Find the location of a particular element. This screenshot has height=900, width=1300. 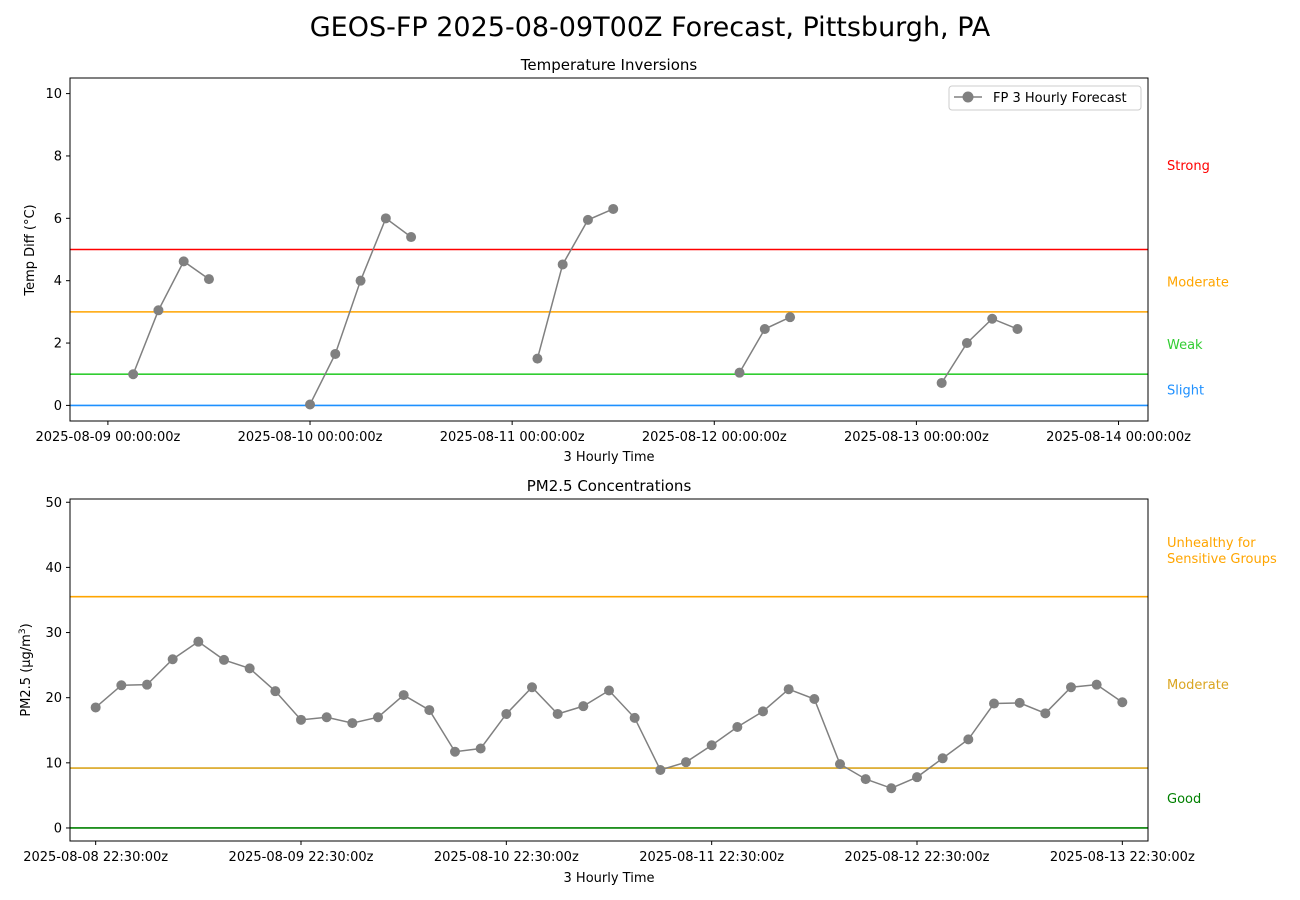

y-axis-label-end: ) is located at coordinates (26, 625).